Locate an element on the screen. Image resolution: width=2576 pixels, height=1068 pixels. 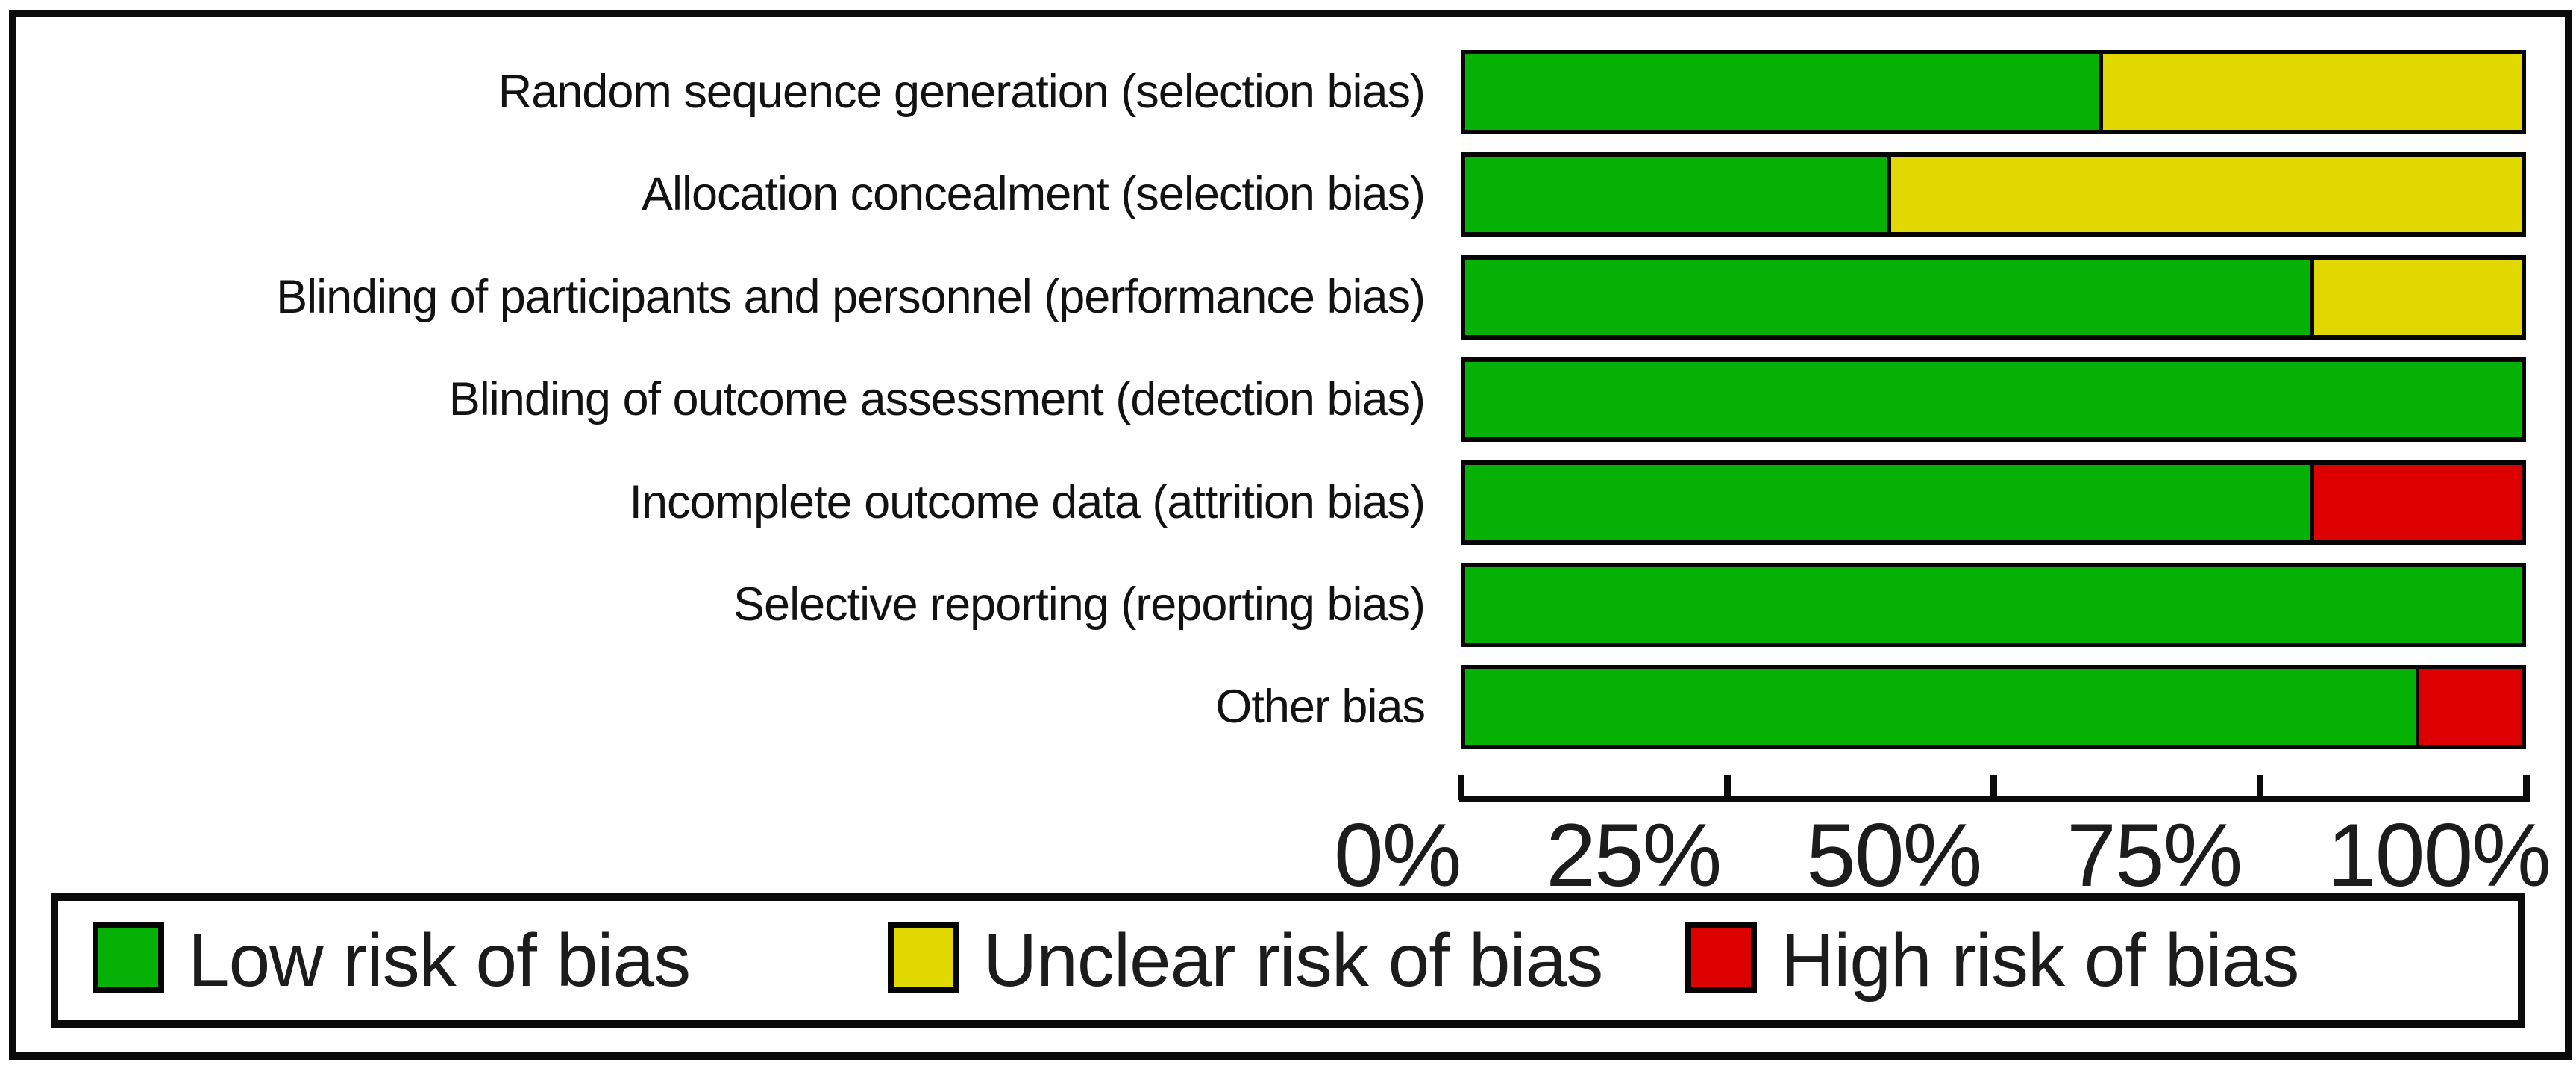
chart-row: Other bias is located at coordinates (1288, 707).